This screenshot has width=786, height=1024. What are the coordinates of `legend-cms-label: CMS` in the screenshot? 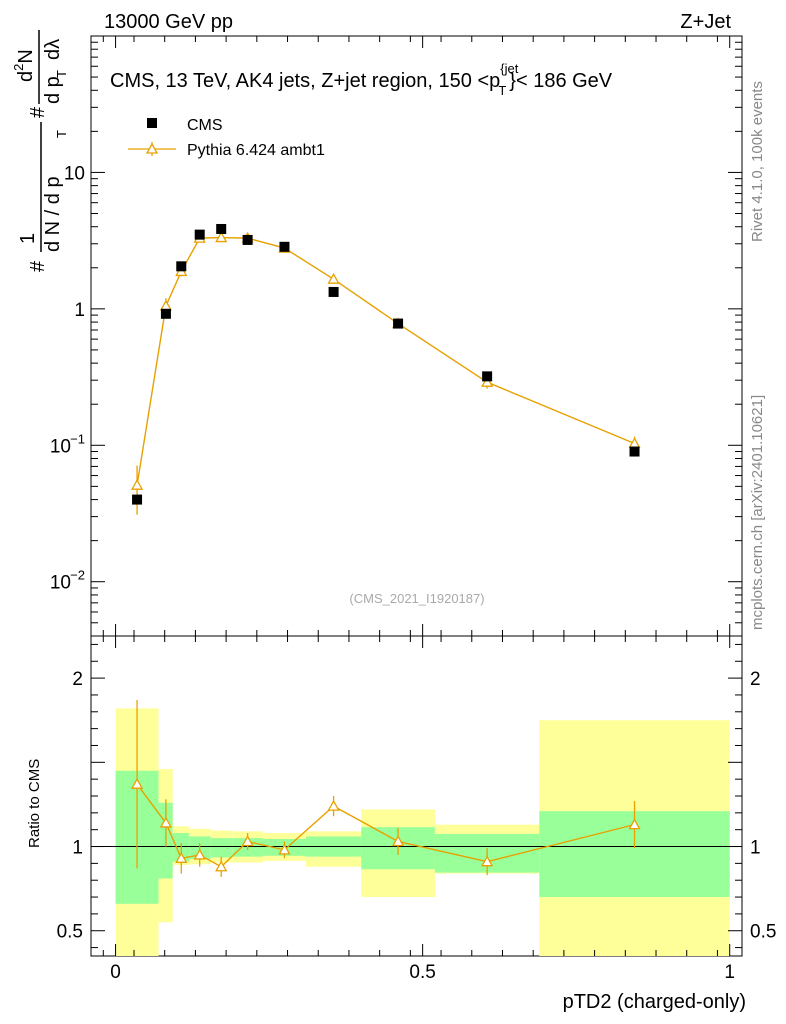 It's located at (205, 125).